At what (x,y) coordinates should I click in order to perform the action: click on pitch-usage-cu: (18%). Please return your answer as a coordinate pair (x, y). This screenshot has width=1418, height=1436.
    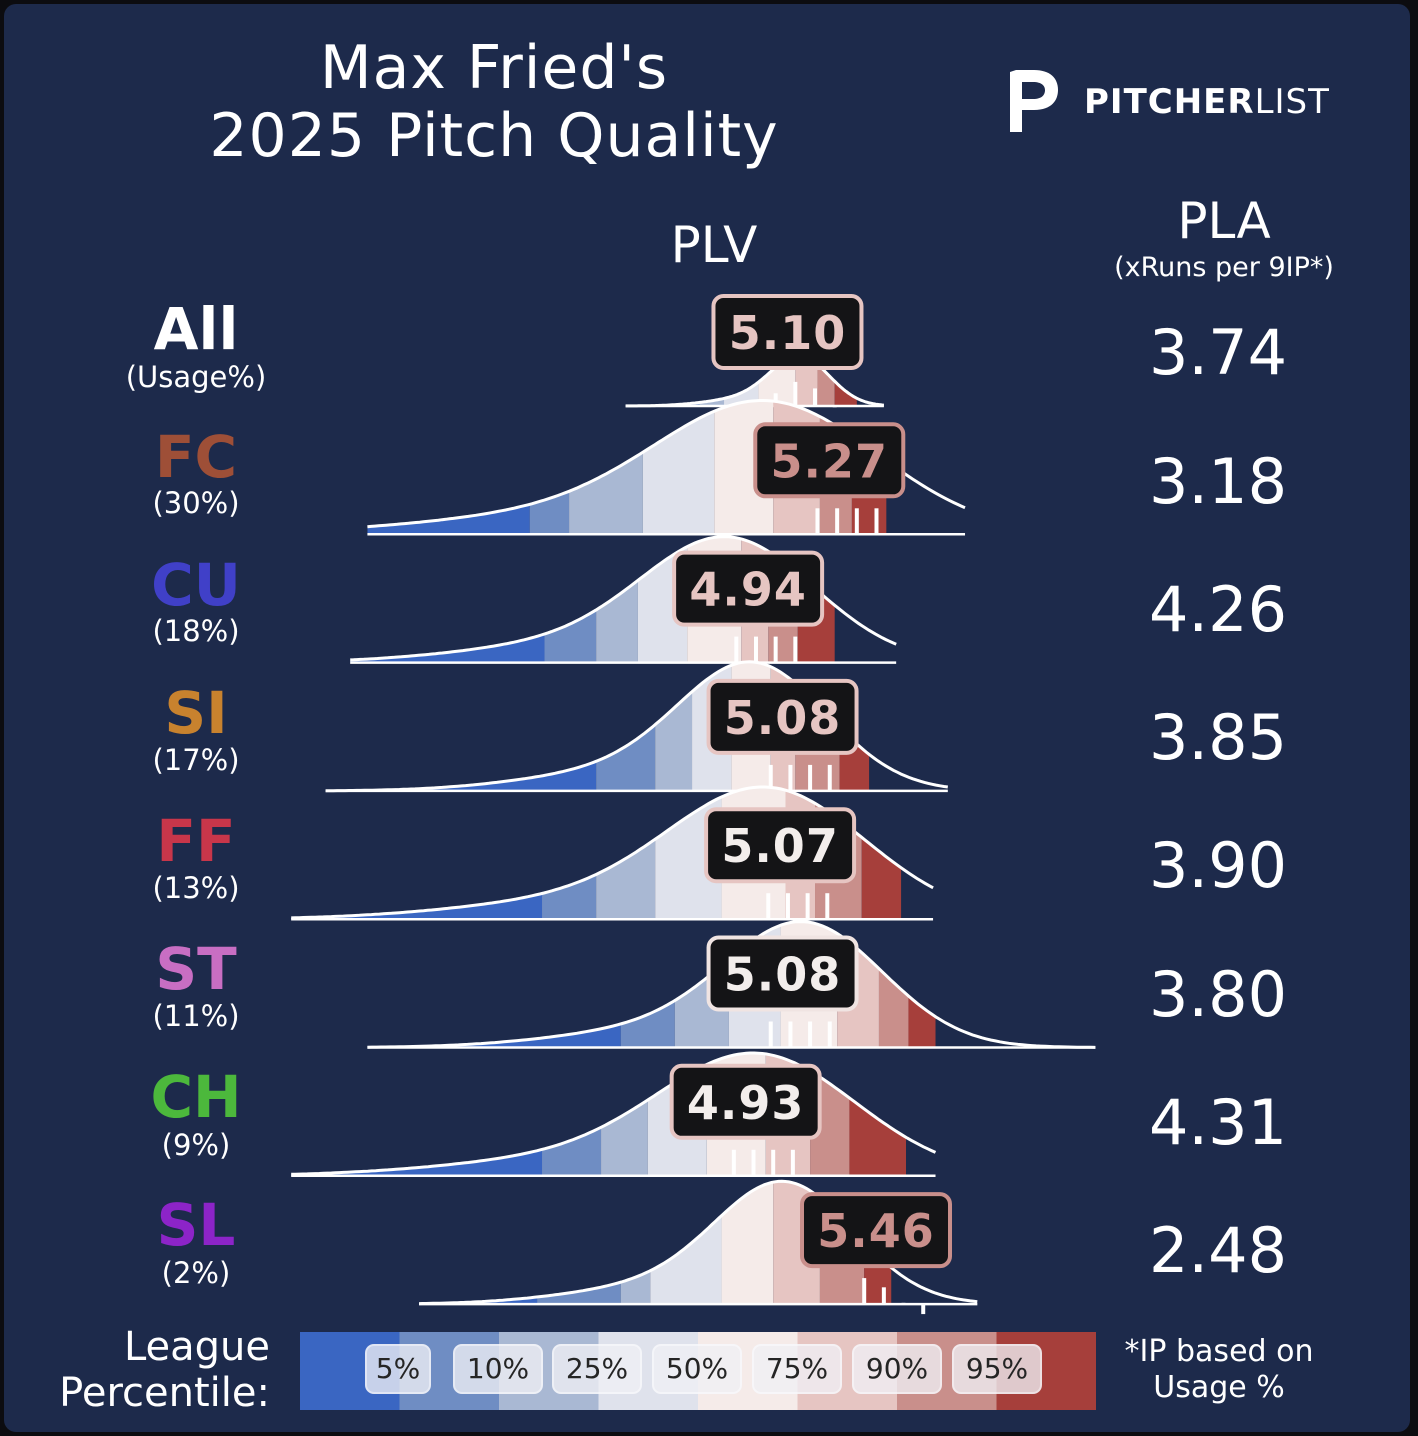
    Looking at the image, I should click on (196, 631).